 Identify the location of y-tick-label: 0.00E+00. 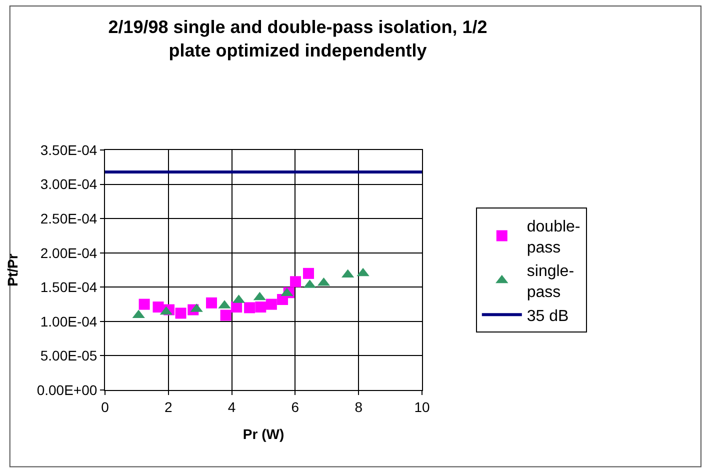
(67, 390).